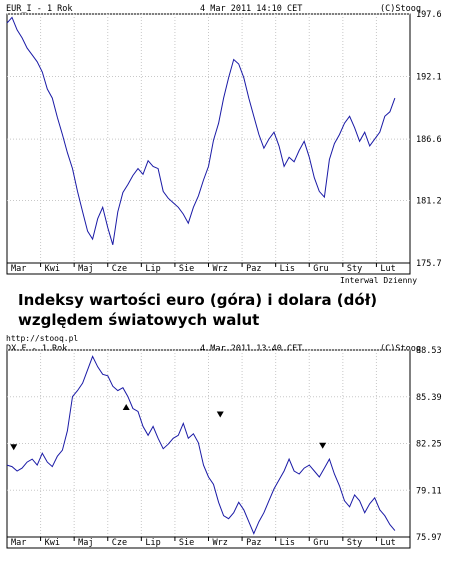  Describe the element at coordinates (429, 351) in the screenshot. I see `y-tick-label: 88.53` at that location.